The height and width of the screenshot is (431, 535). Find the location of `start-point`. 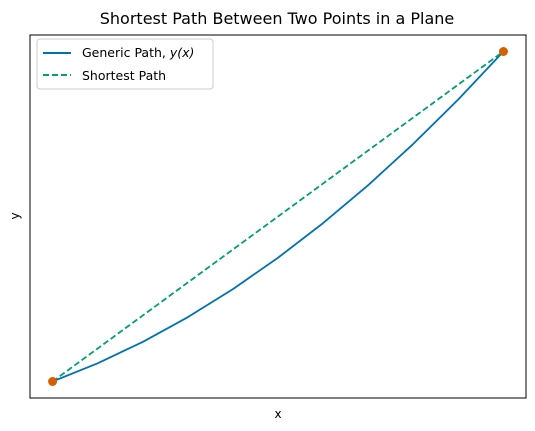

start-point is located at coordinates (53, 381).